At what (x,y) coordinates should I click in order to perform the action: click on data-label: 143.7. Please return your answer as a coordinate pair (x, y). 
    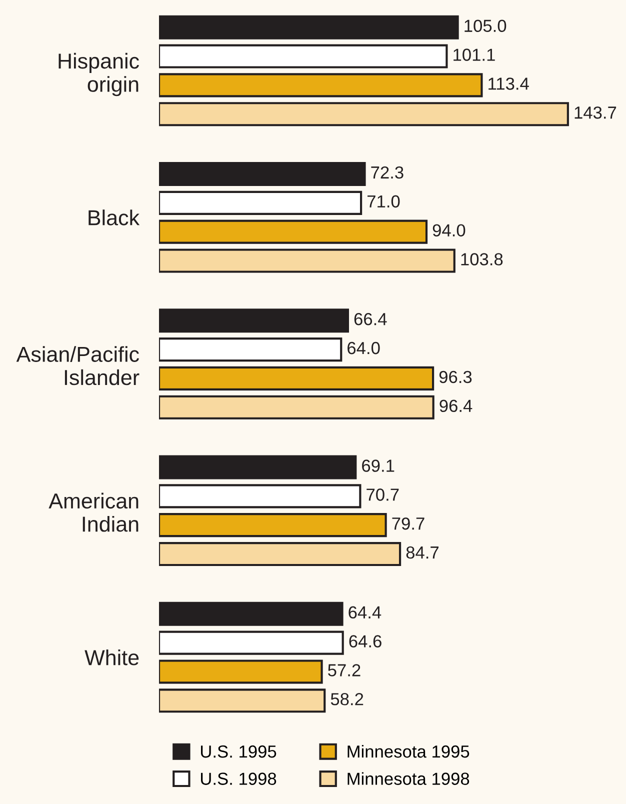
    Looking at the image, I should click on (595, 112).